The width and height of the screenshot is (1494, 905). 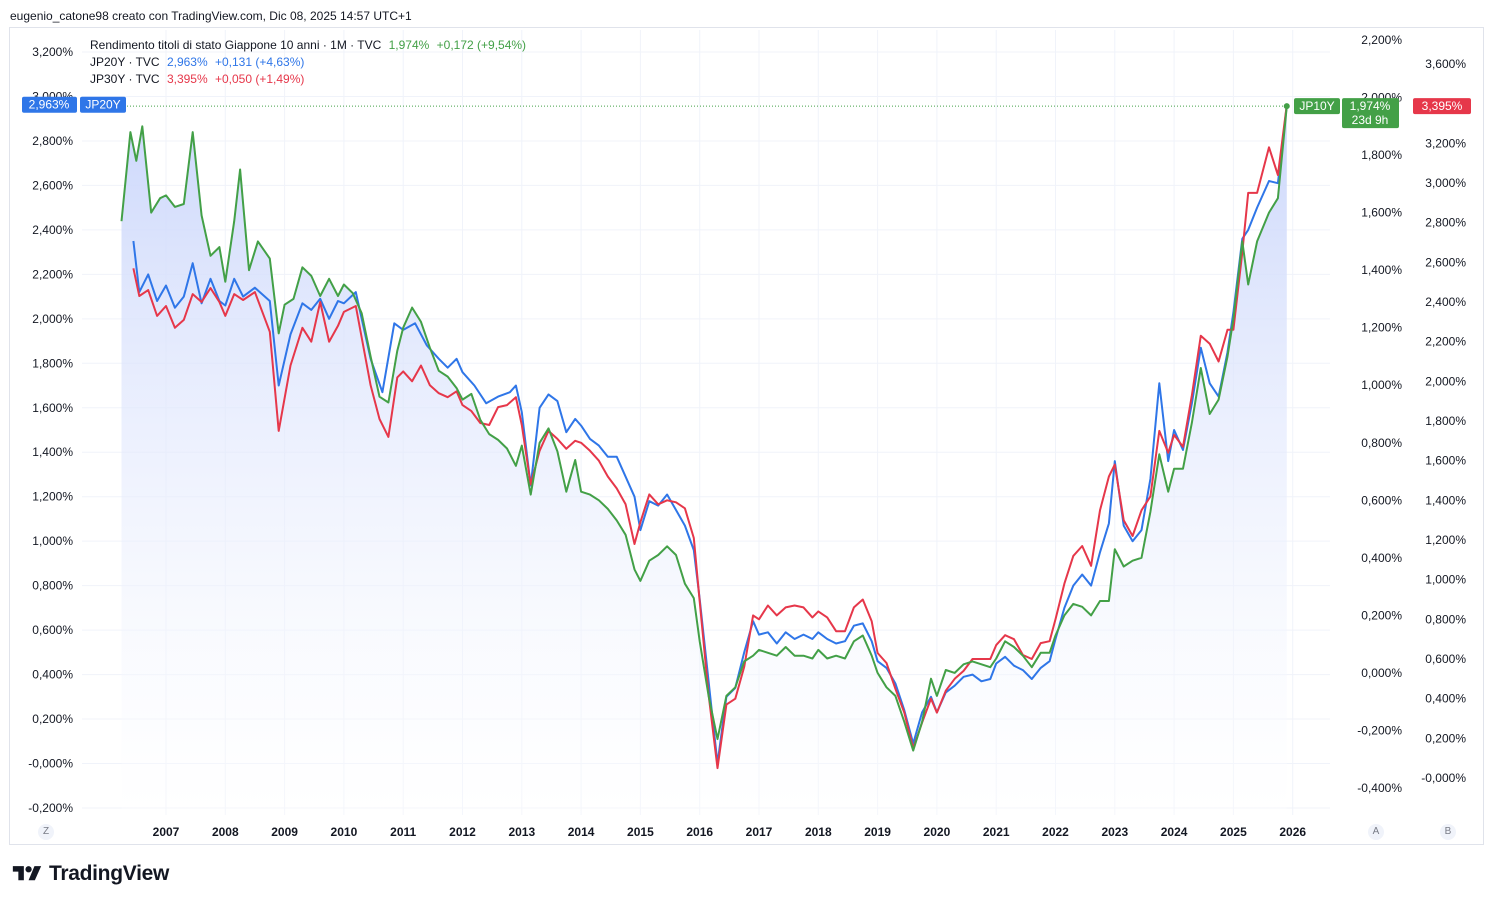 I want to click on jp10y-symbol-label: JP10Y, so click(x=1316, y=106).